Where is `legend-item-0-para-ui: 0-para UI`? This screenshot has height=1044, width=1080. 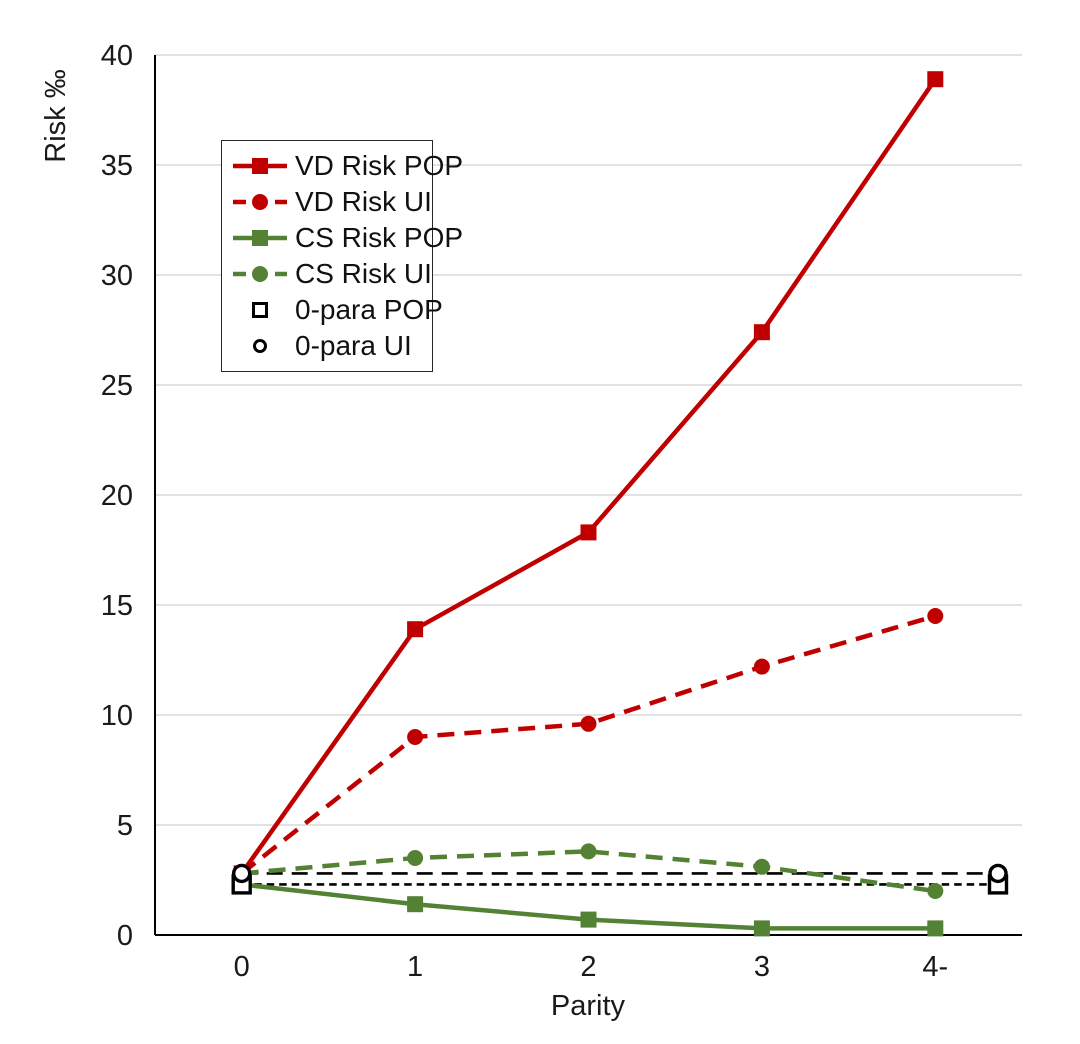 legend-item-0-para-ui: 0-para UI is located at coordinates (332, 346).